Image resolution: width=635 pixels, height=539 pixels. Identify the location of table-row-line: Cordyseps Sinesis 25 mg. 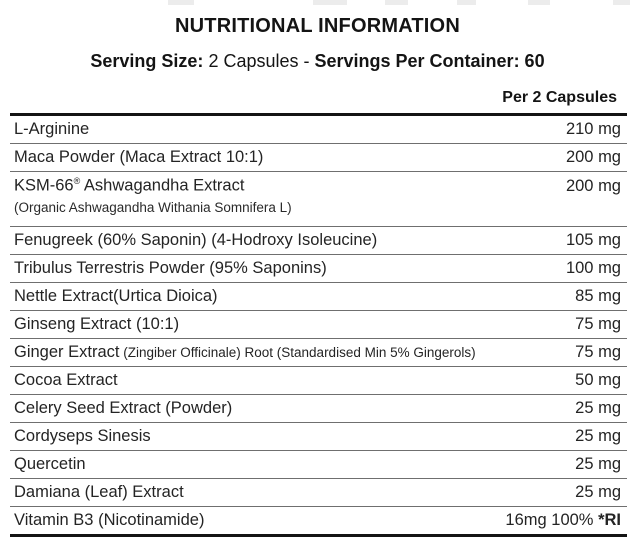
(319, 436).